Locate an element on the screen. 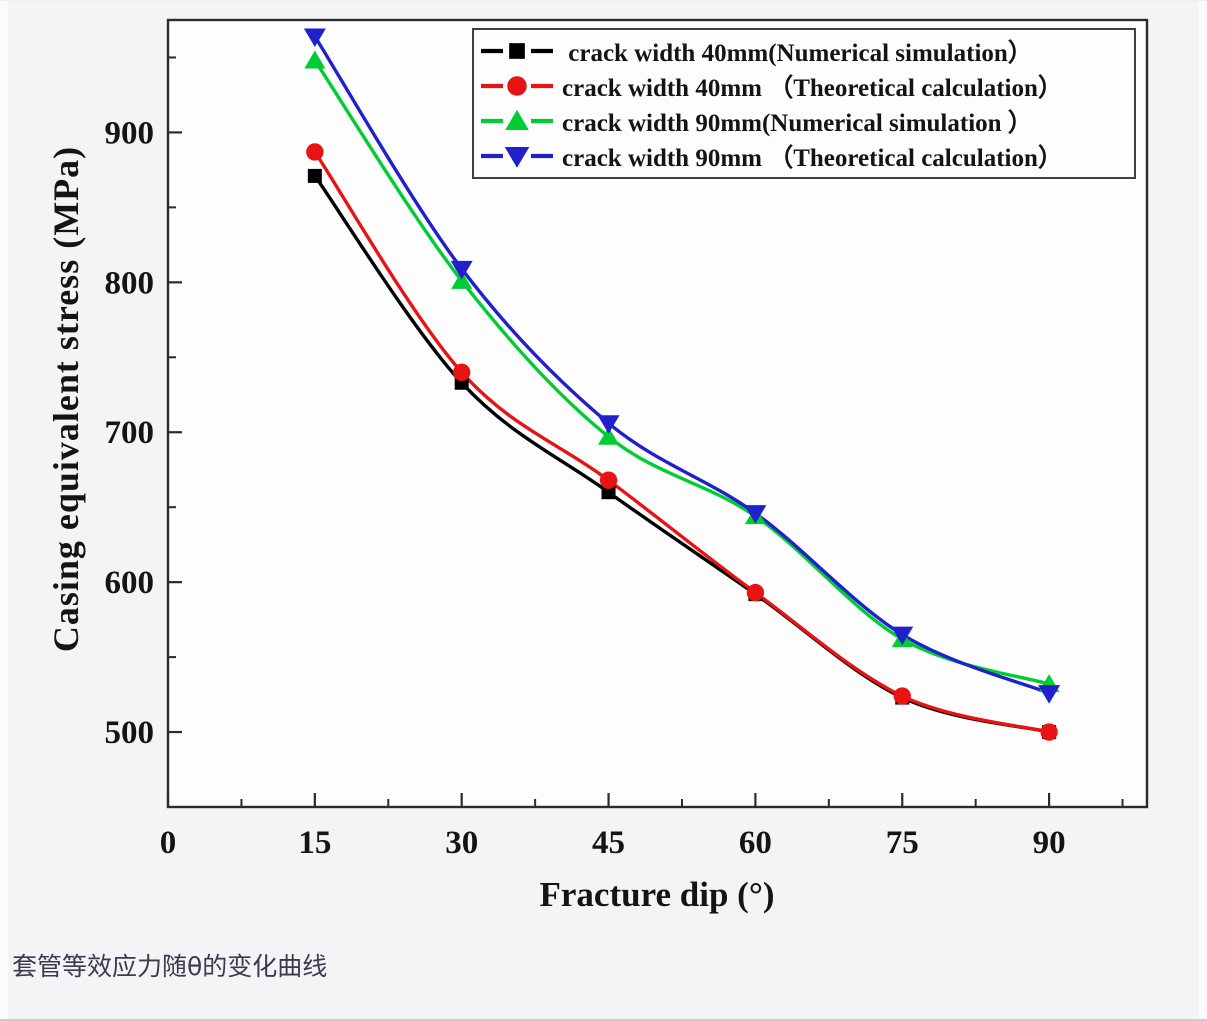  triangle-up-marker-icon is located at coordinates (517, 119).